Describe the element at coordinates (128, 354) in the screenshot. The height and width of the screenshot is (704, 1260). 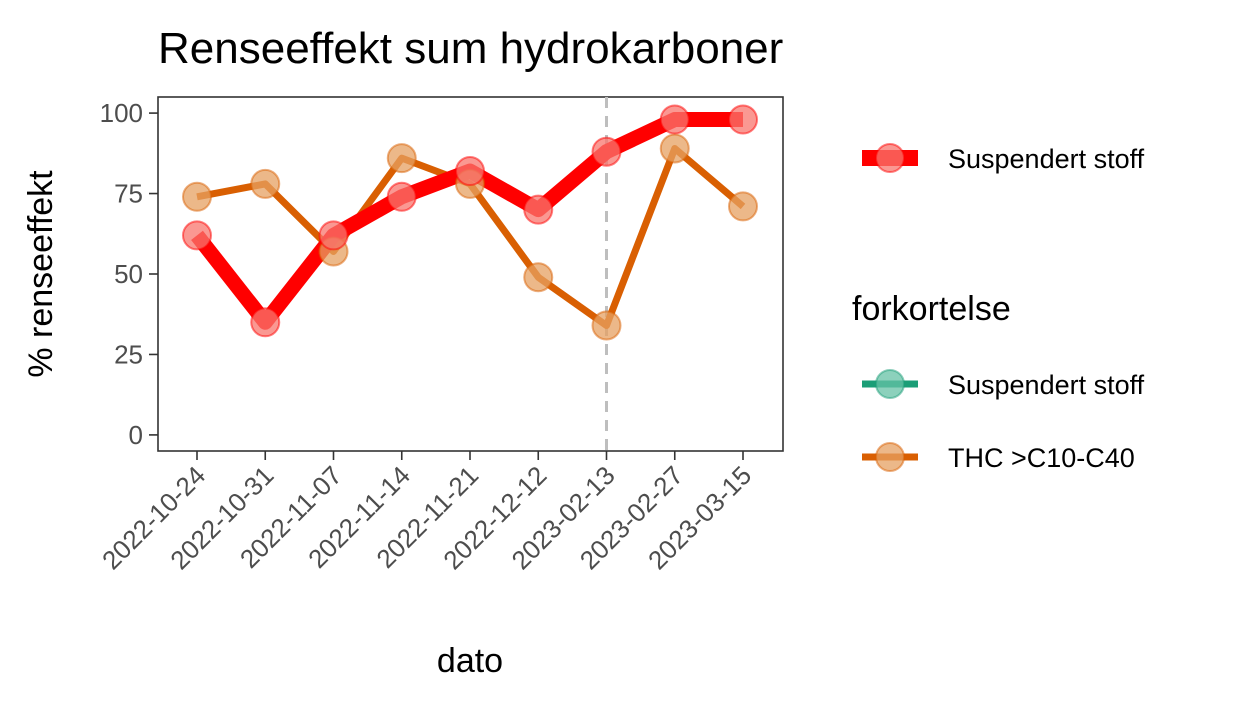
I see `y-tick-label: 25` at that location.